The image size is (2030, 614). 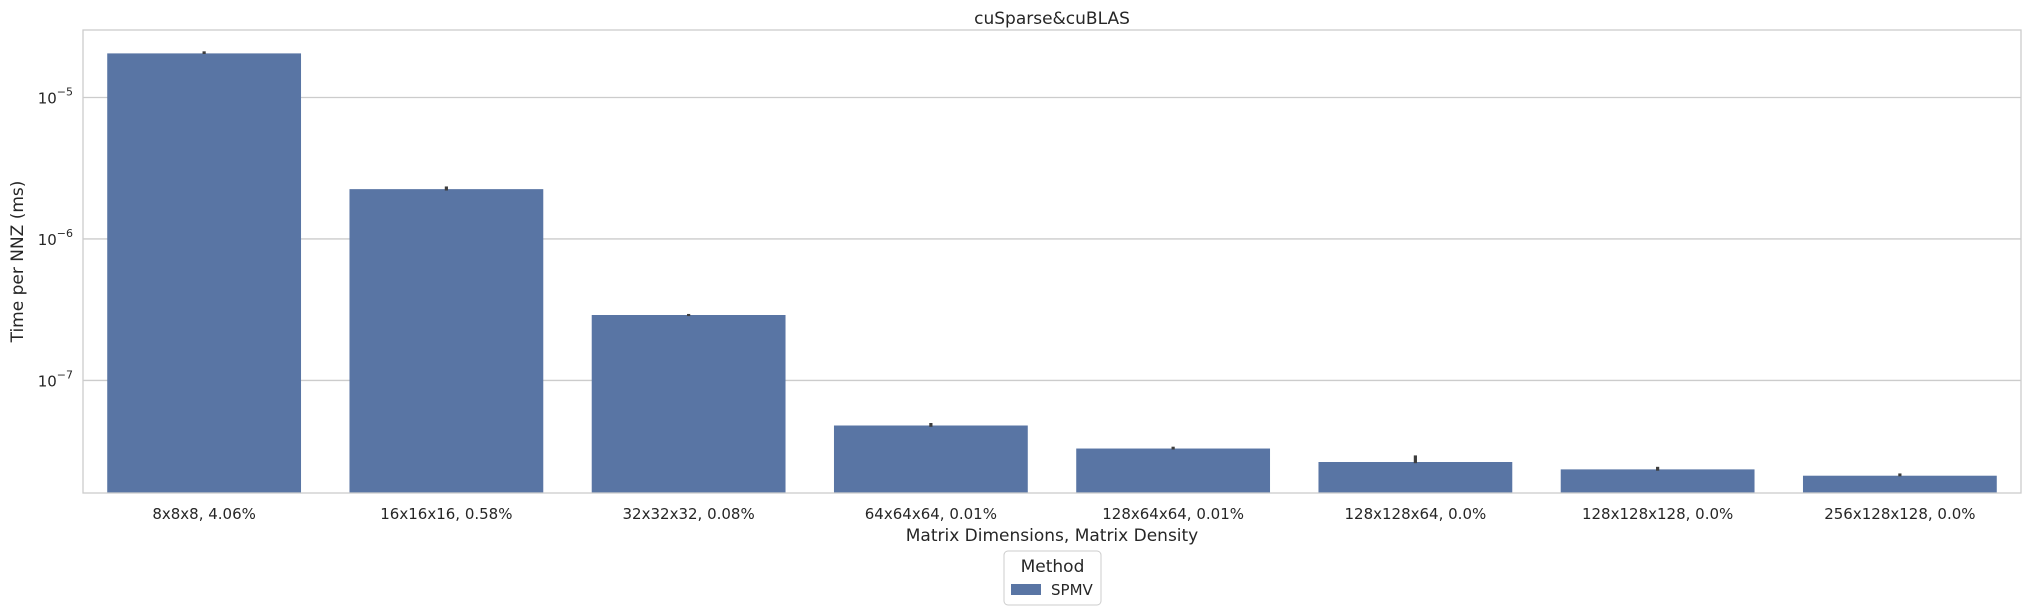 What do you see at coordinates (1657, 514) in the screenshot?
I see `x-tick-label: 128x128x128, 0.0%` at bounding box center [1657, 514].